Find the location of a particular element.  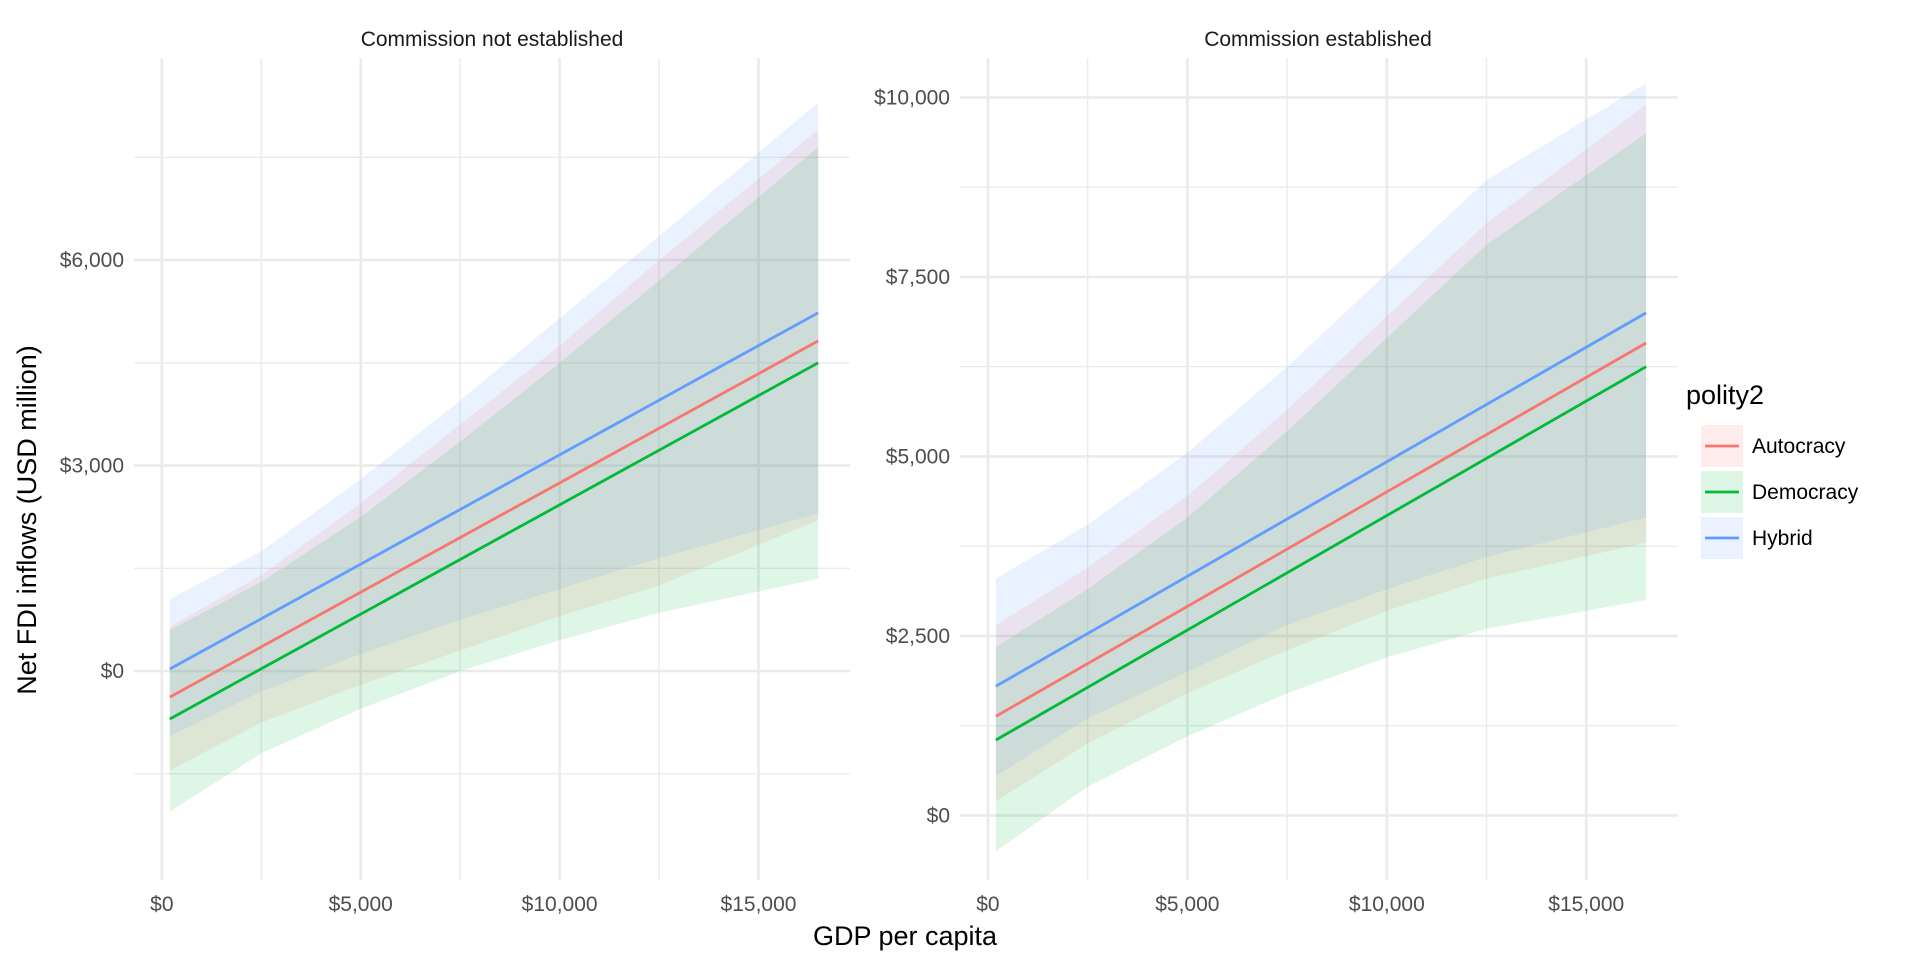

legend-item-hybrid: Hybrid is located at coordinates (1757, 538).